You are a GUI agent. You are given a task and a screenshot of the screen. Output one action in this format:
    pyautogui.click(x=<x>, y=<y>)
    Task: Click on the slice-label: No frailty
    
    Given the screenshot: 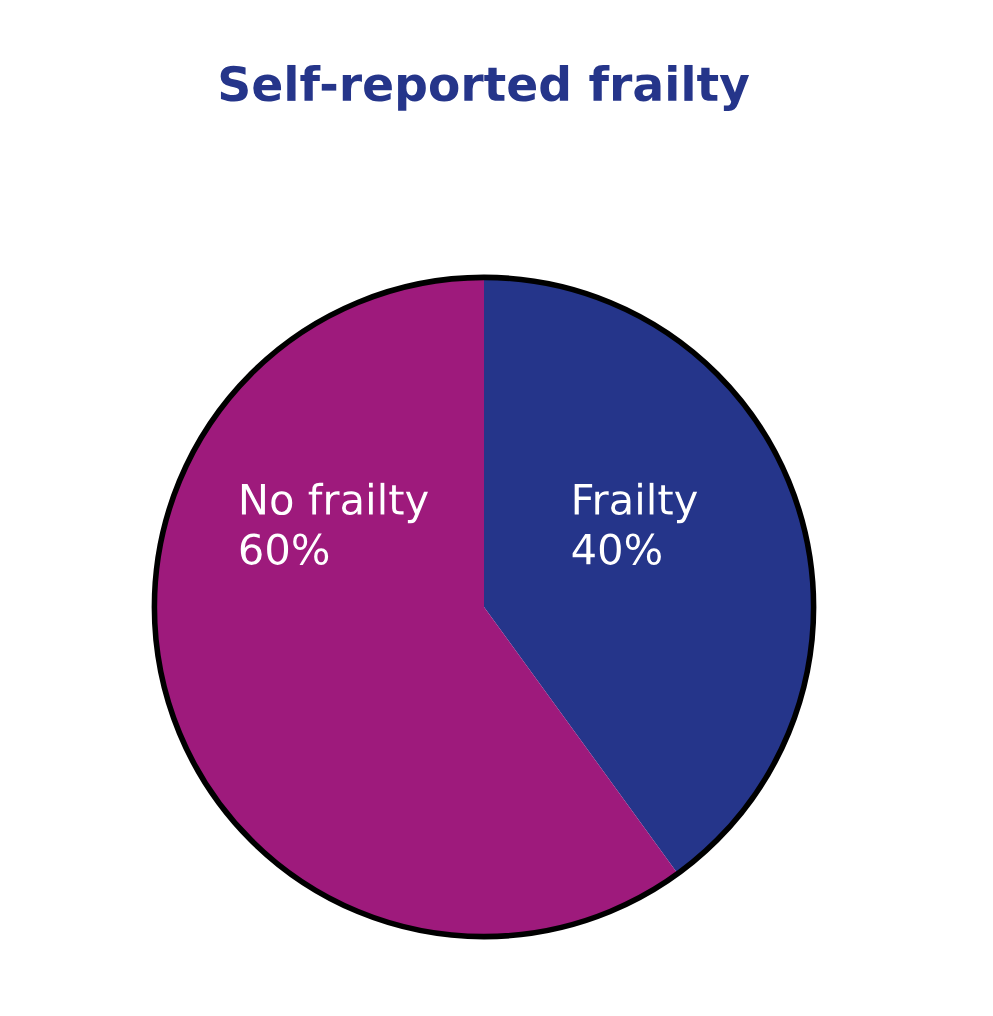 What is the action you would take?
    pyautogui.click(x=334, y=503)
    